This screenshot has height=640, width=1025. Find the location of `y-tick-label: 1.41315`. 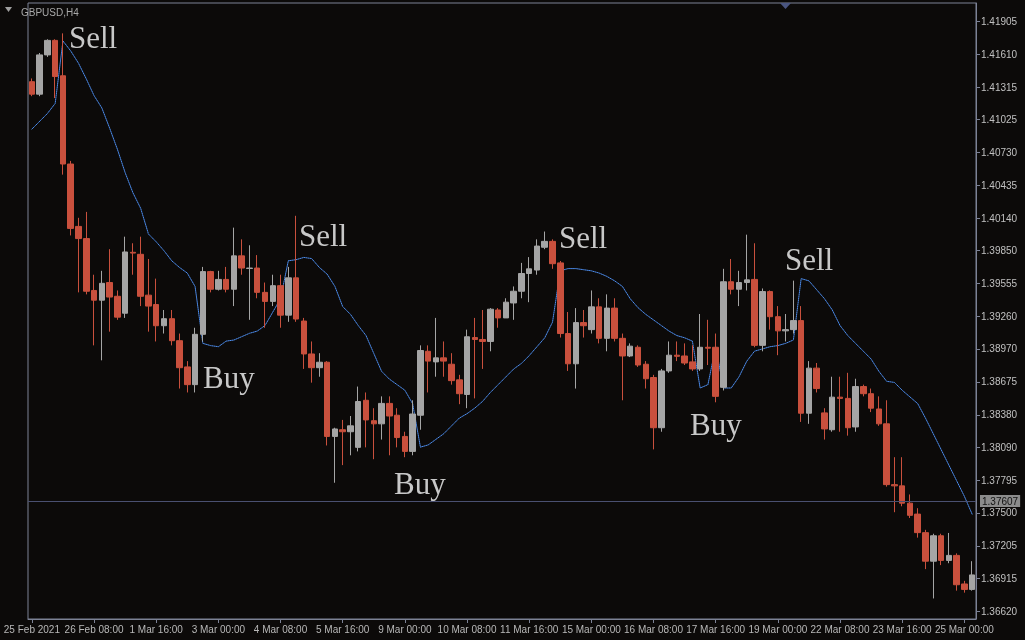

y-tick-label: 1.41315 is located at coordinates (999, 87).